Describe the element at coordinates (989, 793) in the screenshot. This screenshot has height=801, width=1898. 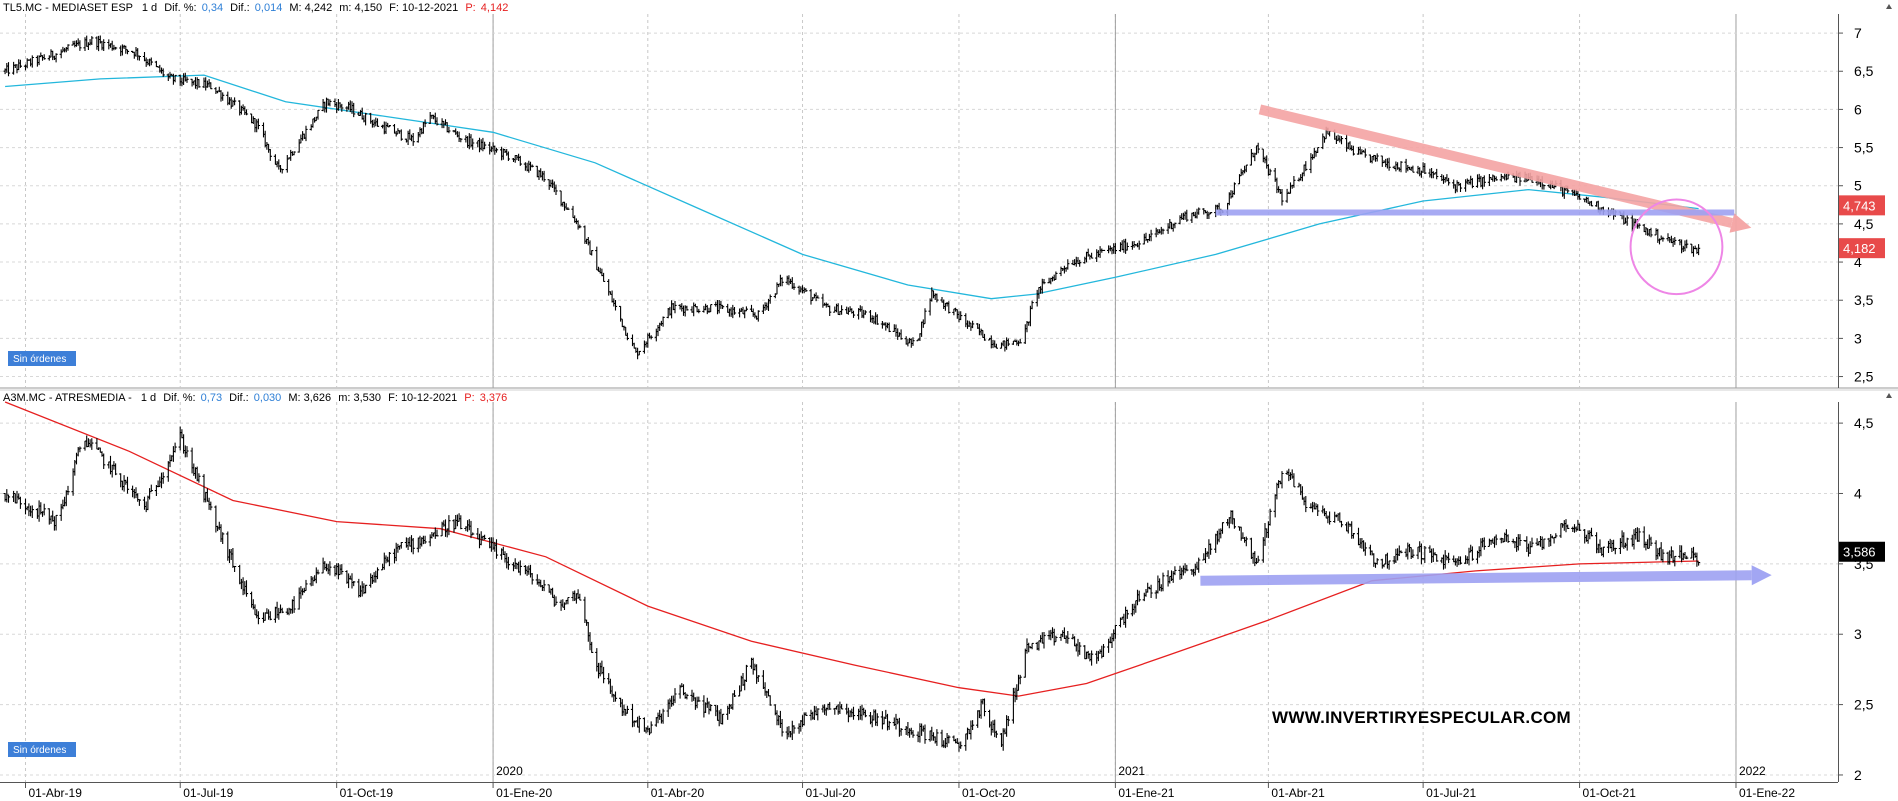
I see `x-tick-label: 01-Oct-20` at that location.